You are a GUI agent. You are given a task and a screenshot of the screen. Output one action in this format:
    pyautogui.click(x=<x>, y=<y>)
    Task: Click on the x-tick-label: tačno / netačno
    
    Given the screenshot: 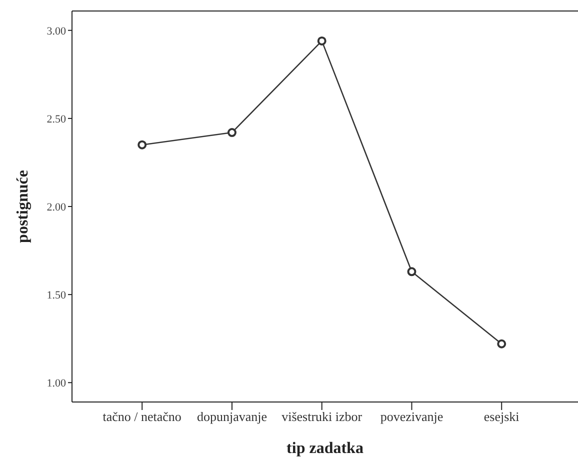 What is the action you would take?
    pyautogui.click(x=142, y=416)
    